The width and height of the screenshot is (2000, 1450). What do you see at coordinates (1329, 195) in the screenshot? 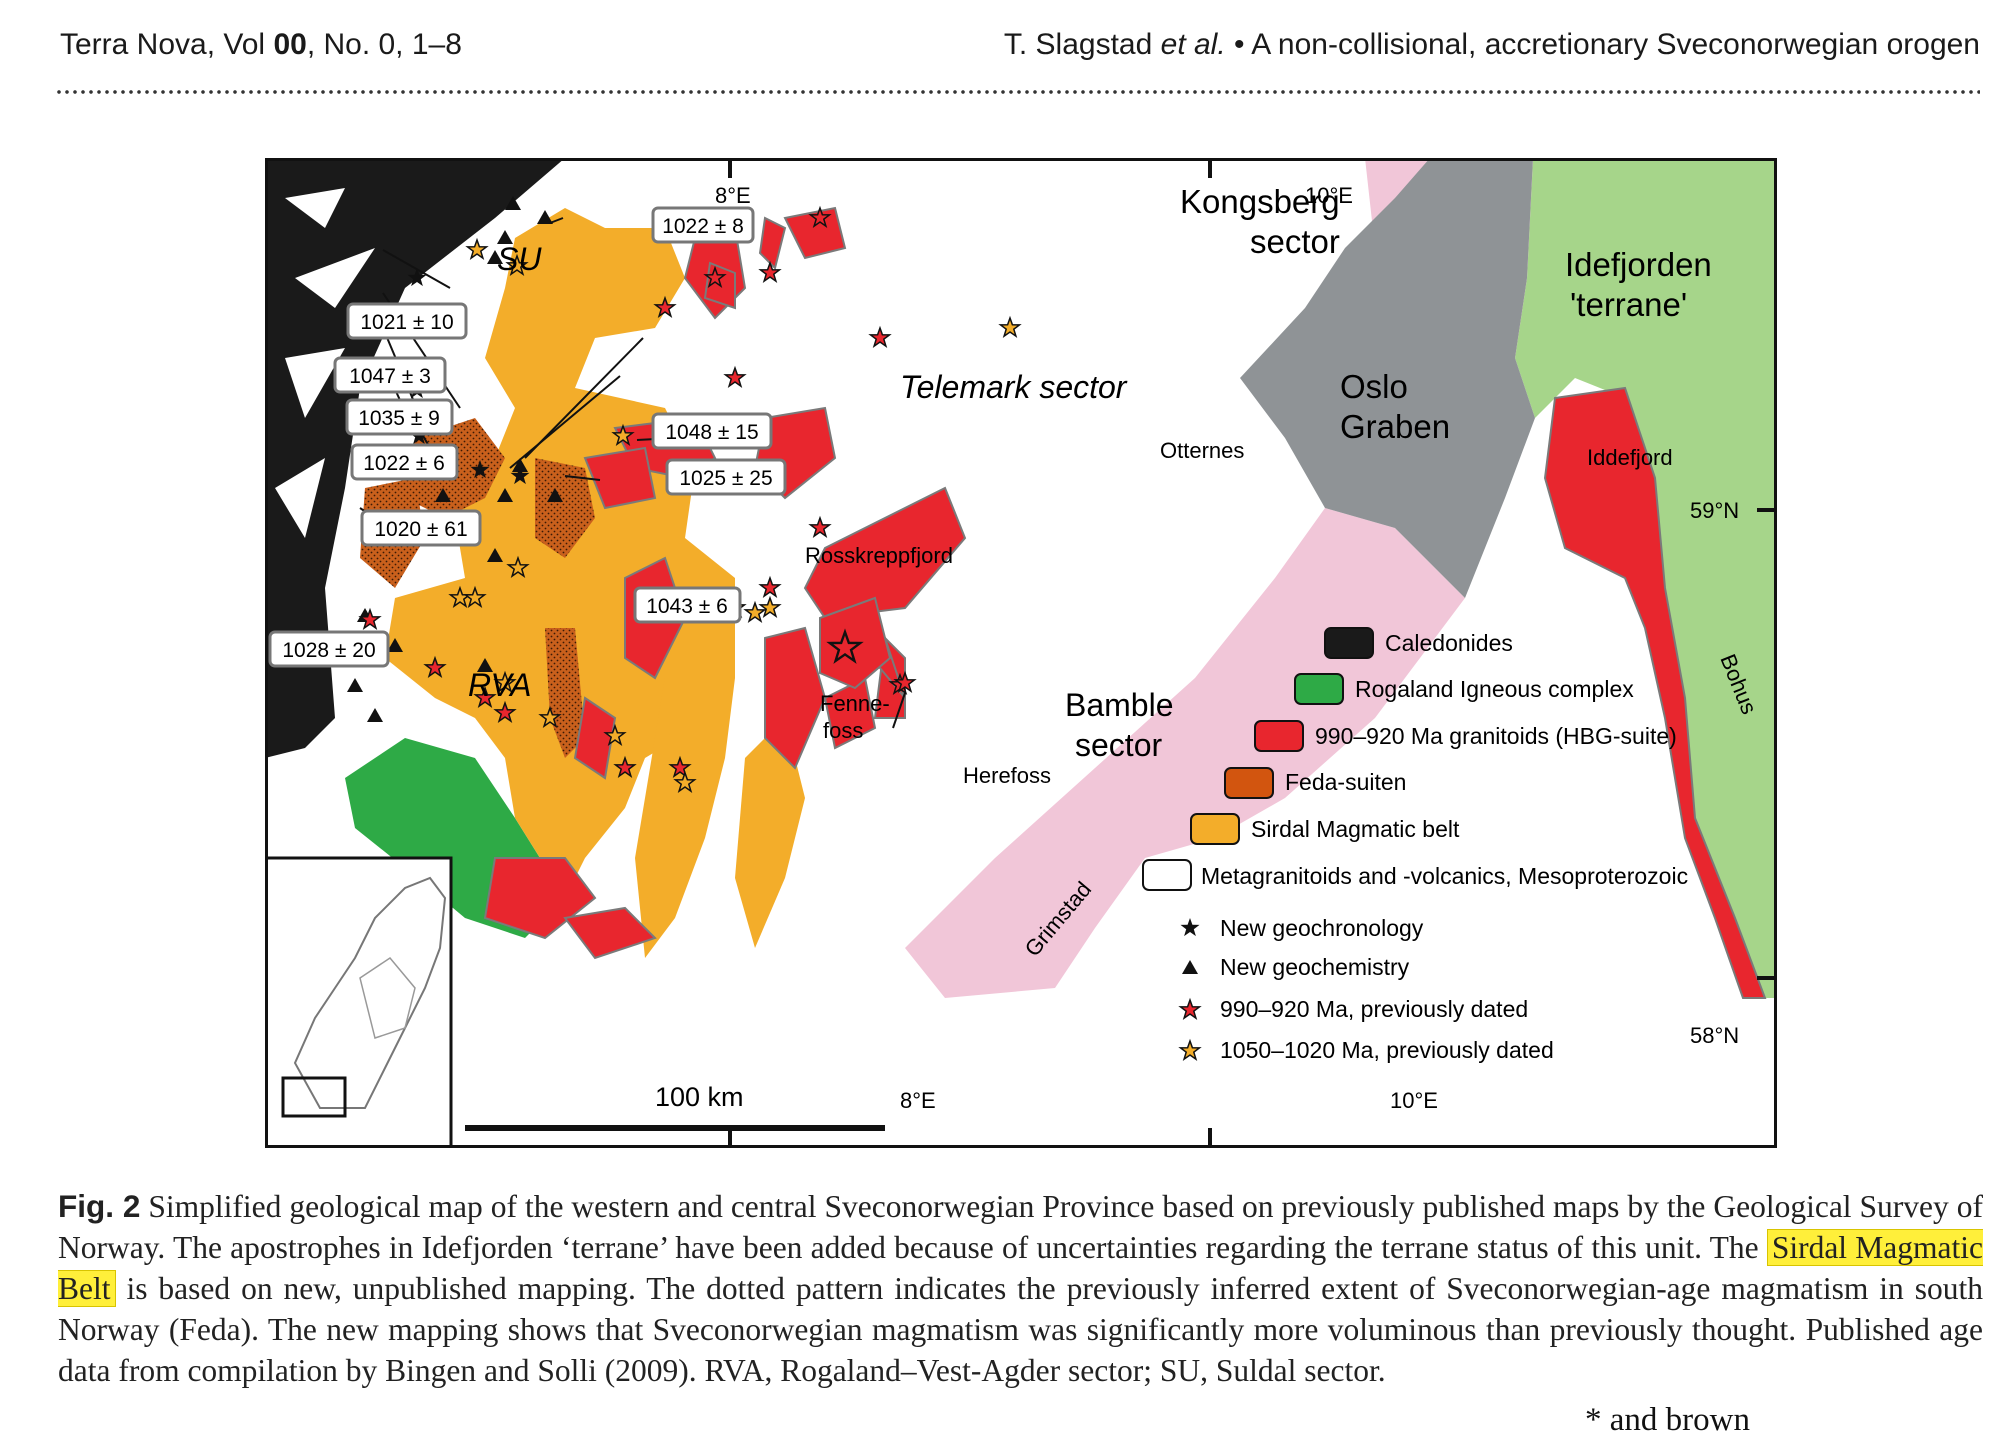
I see `label-10e-top: 10°E` at bounding box center [1329, 195].